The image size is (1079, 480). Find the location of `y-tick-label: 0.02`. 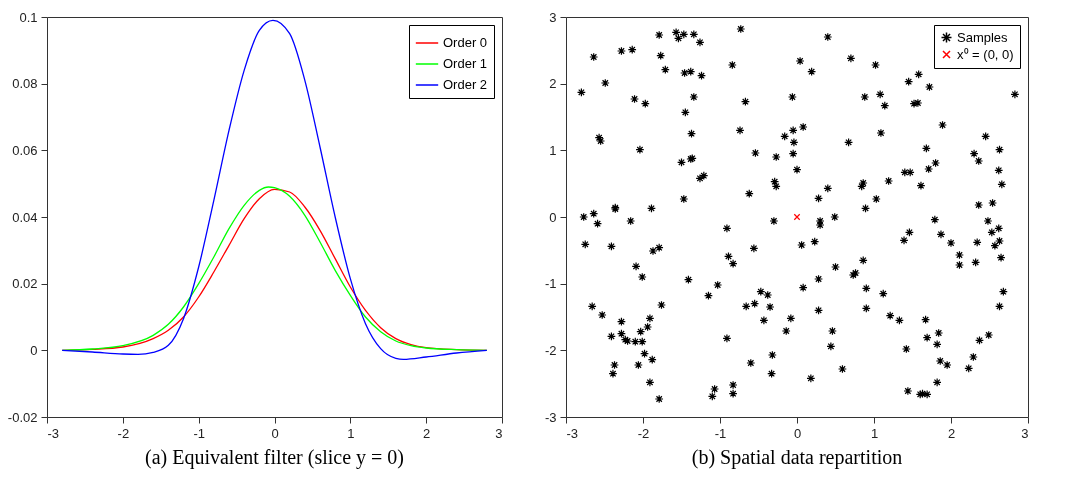

y-tick-label: 0.02 is located at coordinates (25, 284).